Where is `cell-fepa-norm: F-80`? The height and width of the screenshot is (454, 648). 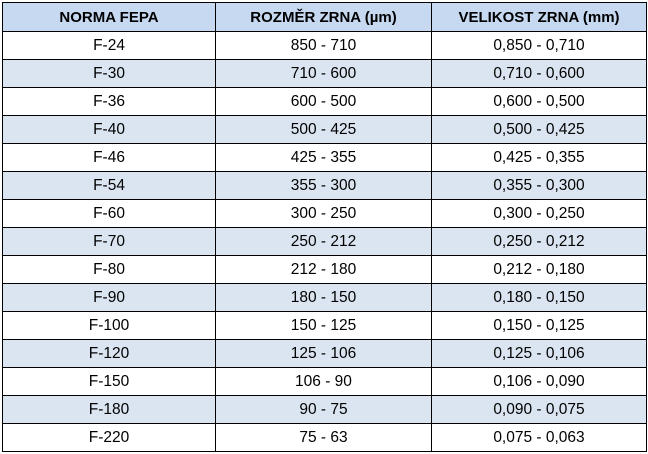 cell-fepa-norm: F-80 is located at coordinates (109, 269).